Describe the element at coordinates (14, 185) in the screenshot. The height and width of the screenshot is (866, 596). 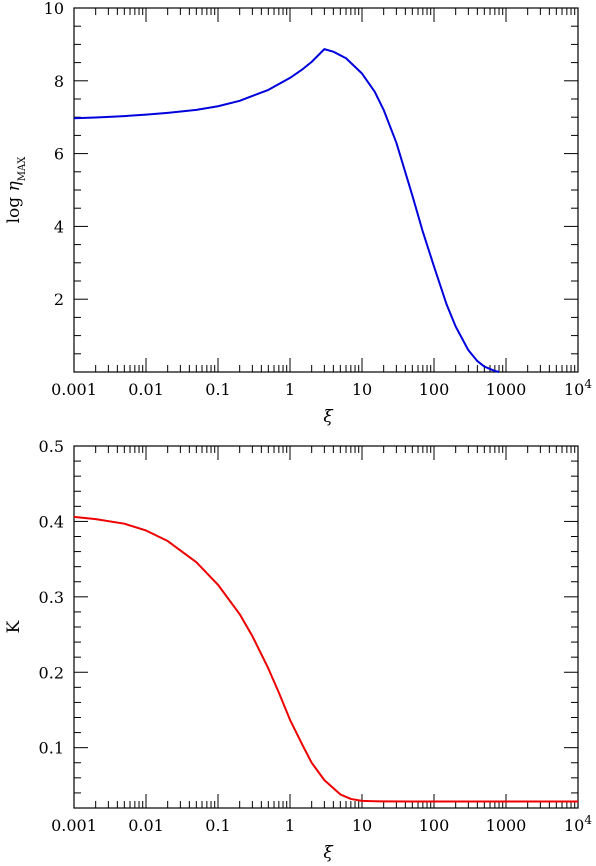
I see `y-axis-label-symbol: η` at that location.